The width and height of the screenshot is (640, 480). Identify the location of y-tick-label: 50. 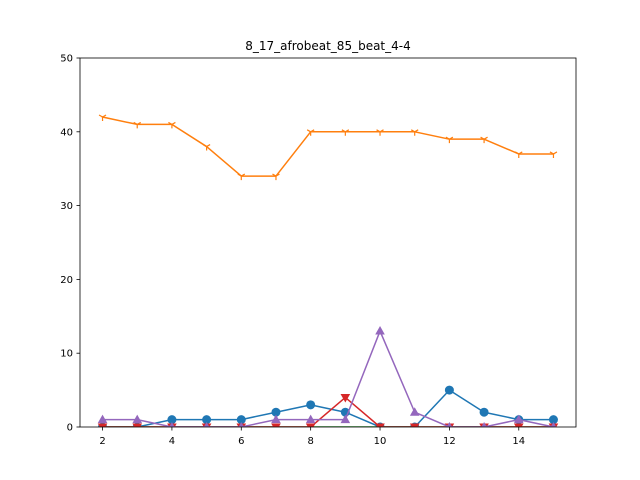
(66, 59).